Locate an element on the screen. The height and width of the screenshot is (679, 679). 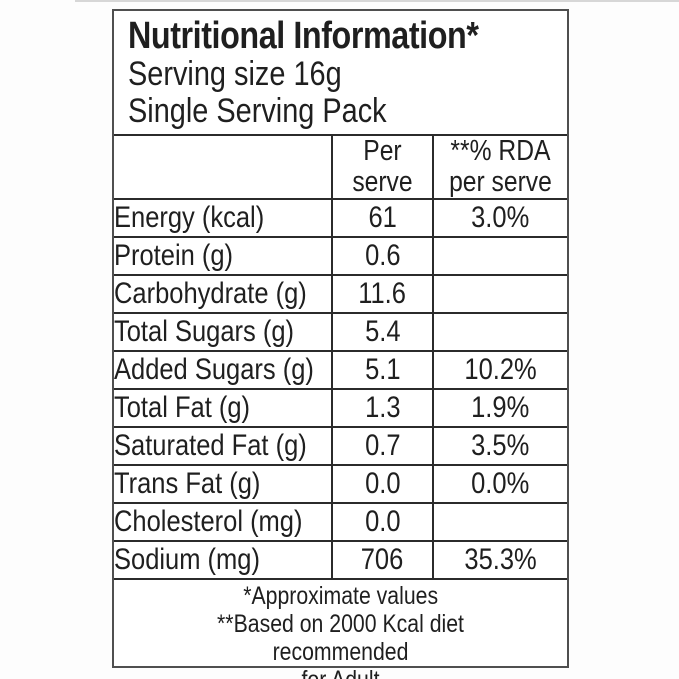
per-serve-value-cell: 5.1 is located at coordinates (382, 370).